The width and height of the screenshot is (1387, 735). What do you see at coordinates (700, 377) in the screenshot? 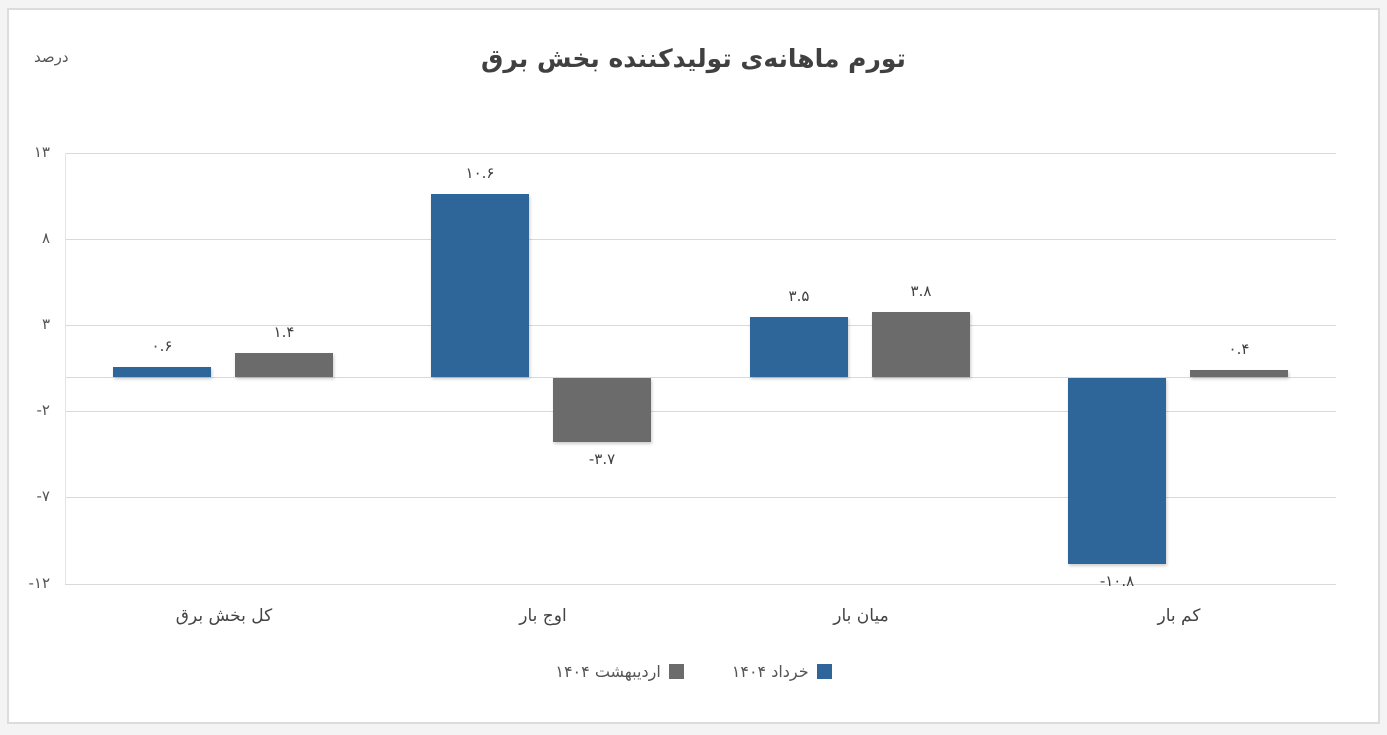
I see `zero-line` at bounding box center [700, 377].